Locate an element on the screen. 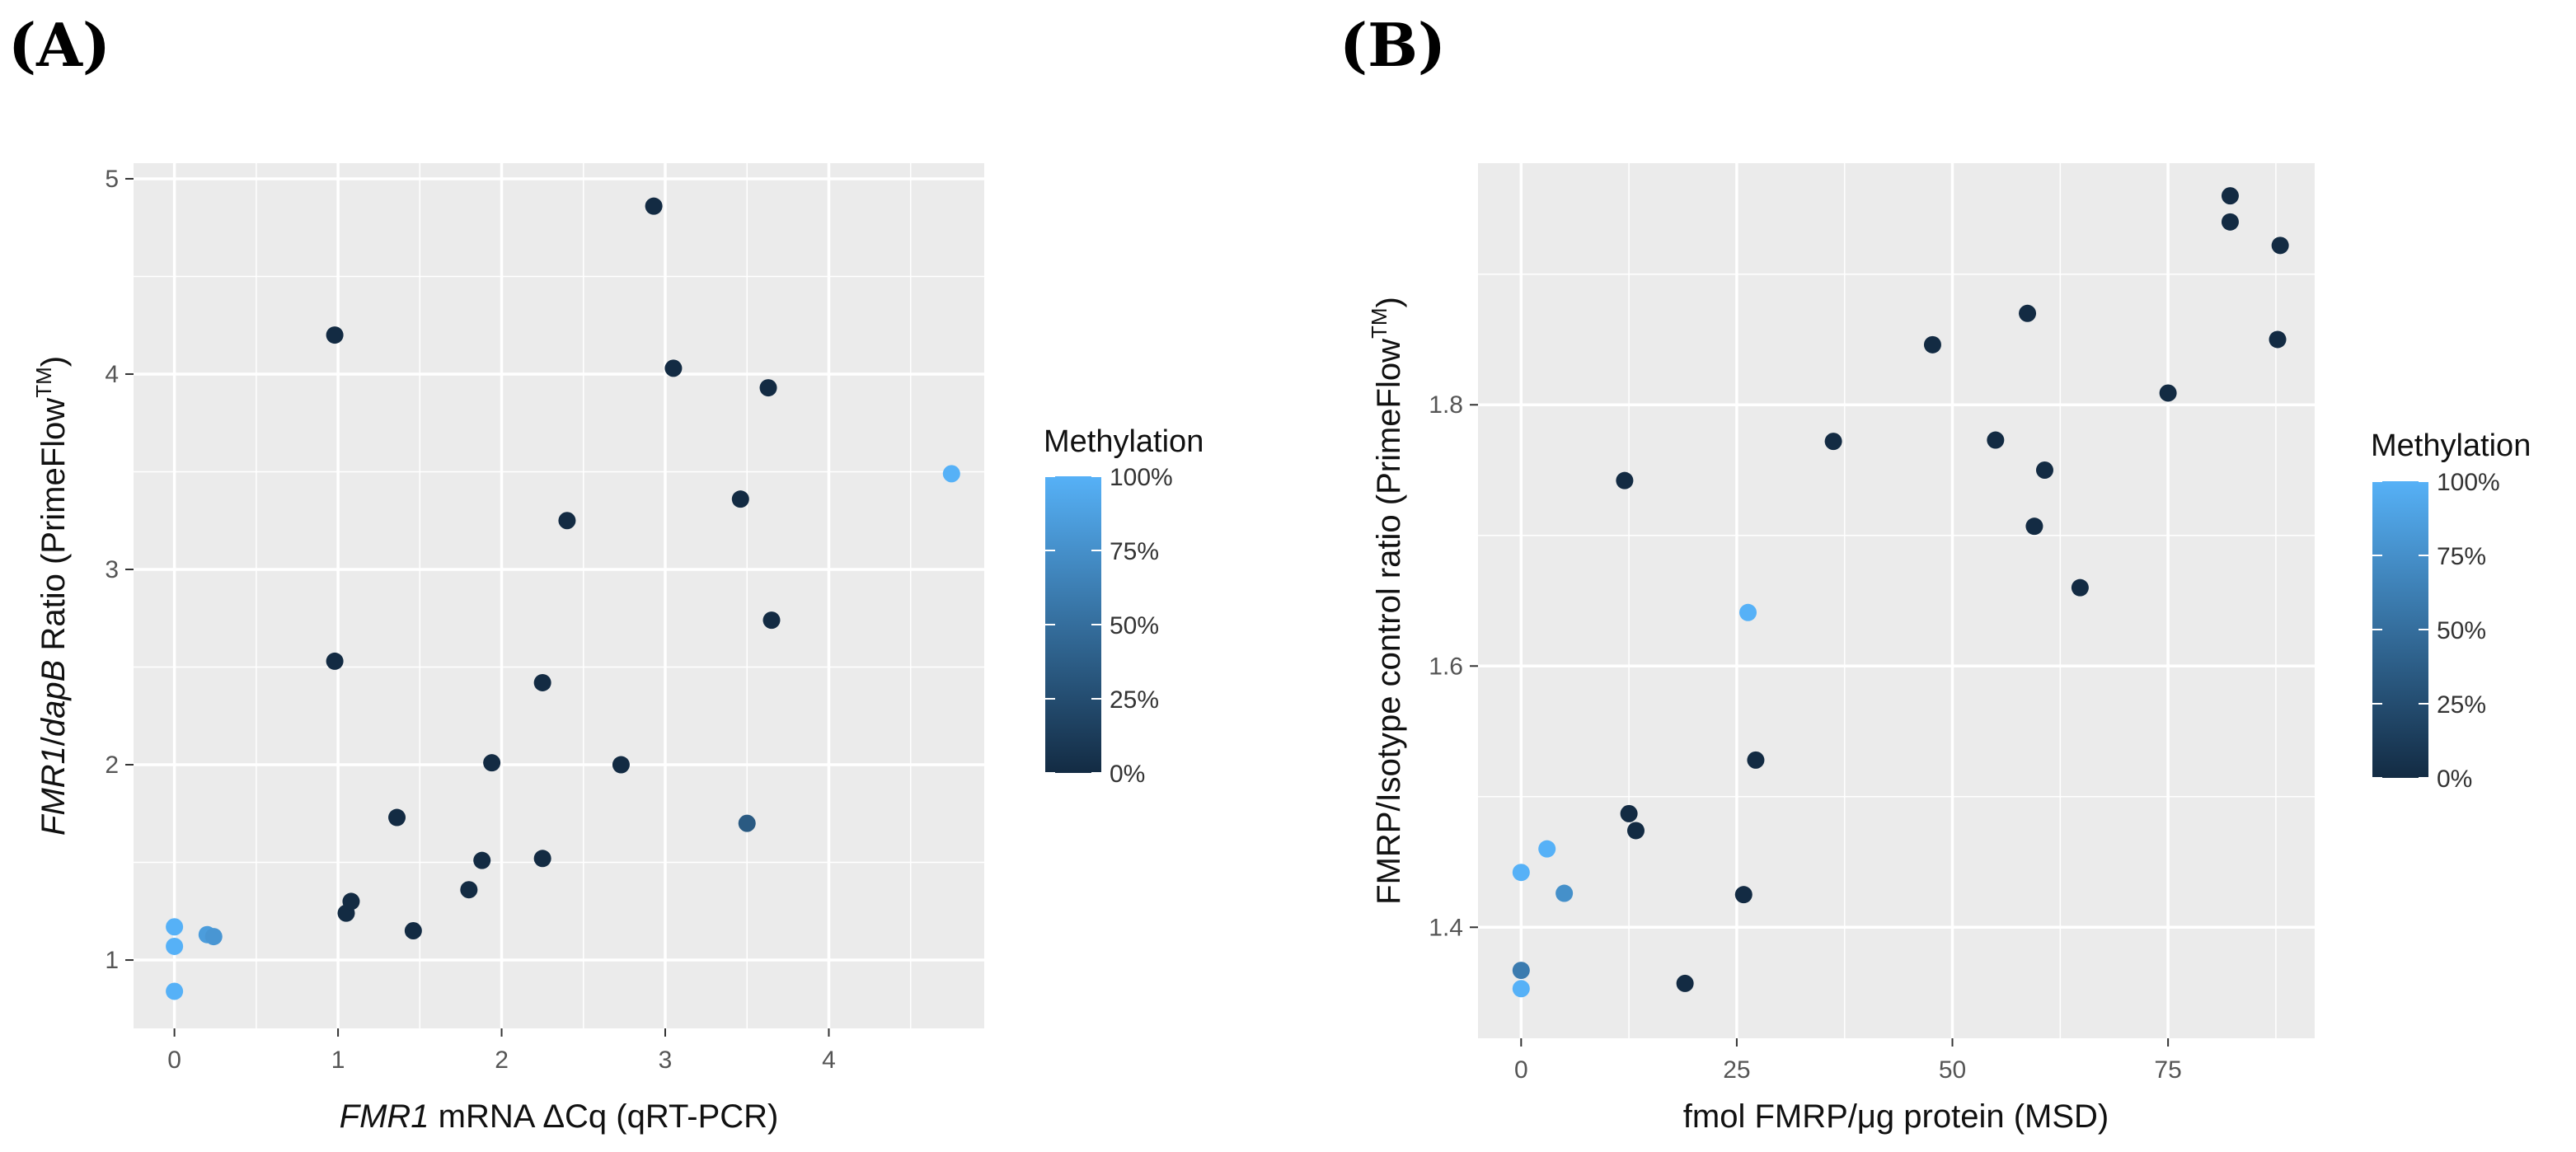 This screenshot has width=2576, height=1152. b-x-tick-label: 50 is located at coordinates (1953, 1070).